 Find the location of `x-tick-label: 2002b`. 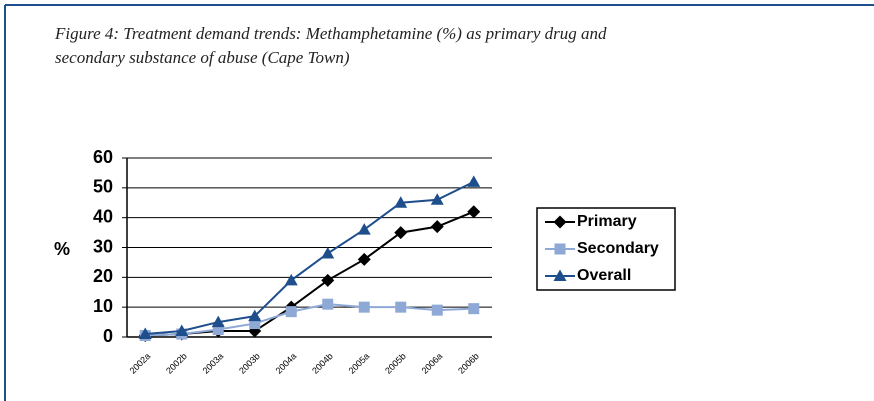

x-tick-label: 2002b is located at coordinates (176, 363).